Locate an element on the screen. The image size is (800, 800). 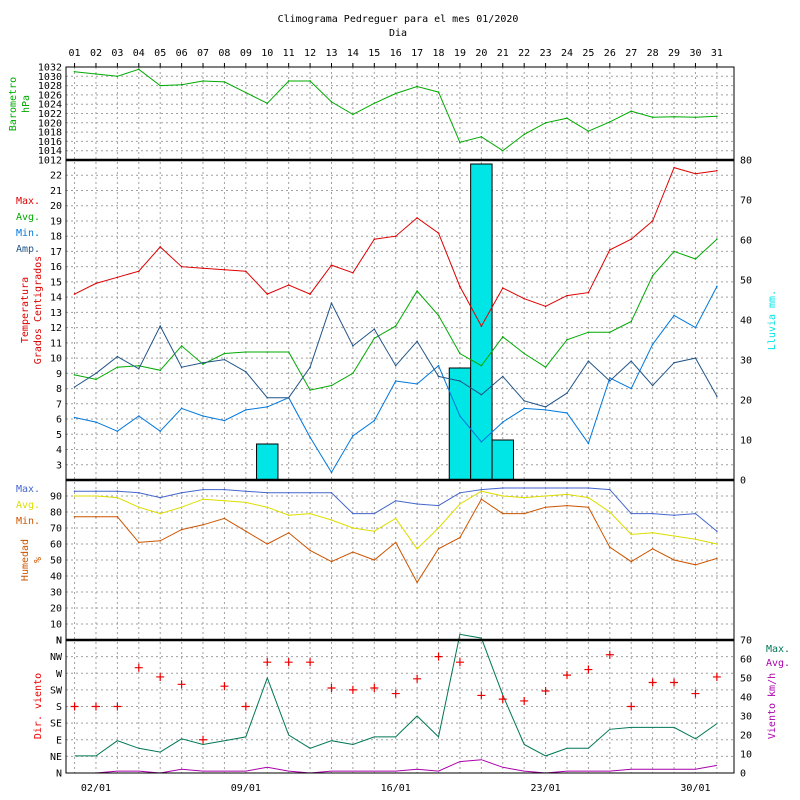
pressure-tick-label: 1024 is located at coordinates (50, 105).